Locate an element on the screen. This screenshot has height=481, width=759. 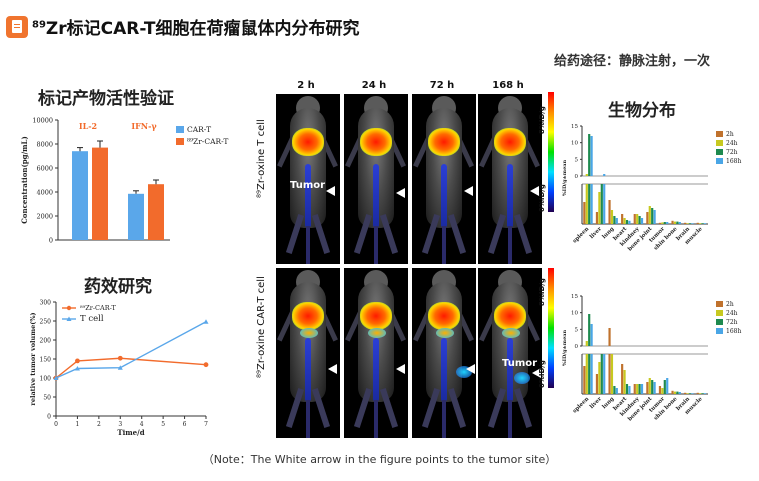
category-label: liver is located at coordinates (596, 403).